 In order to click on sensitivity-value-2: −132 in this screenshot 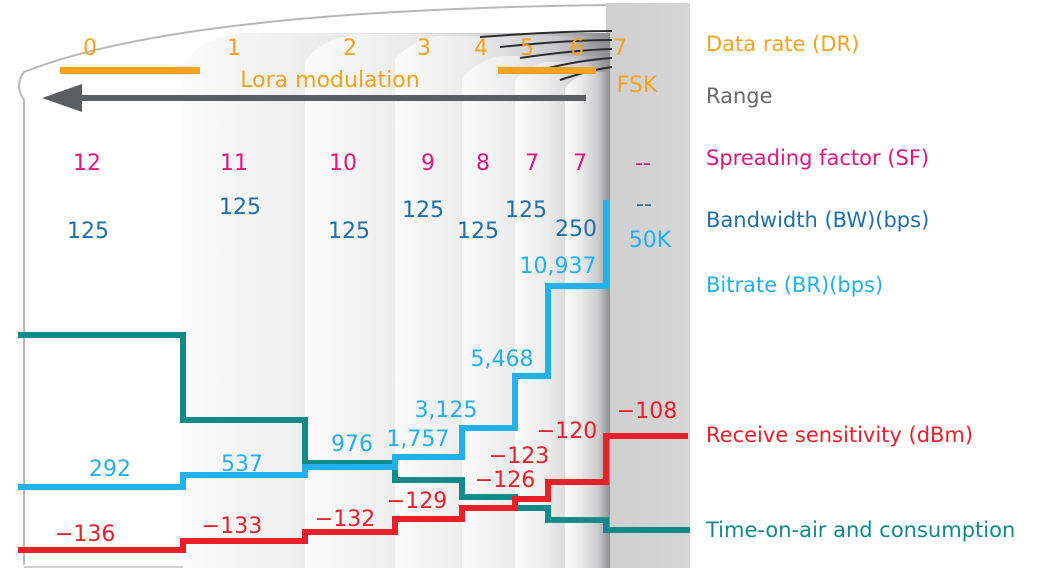, I will do `click(345, 519)`.